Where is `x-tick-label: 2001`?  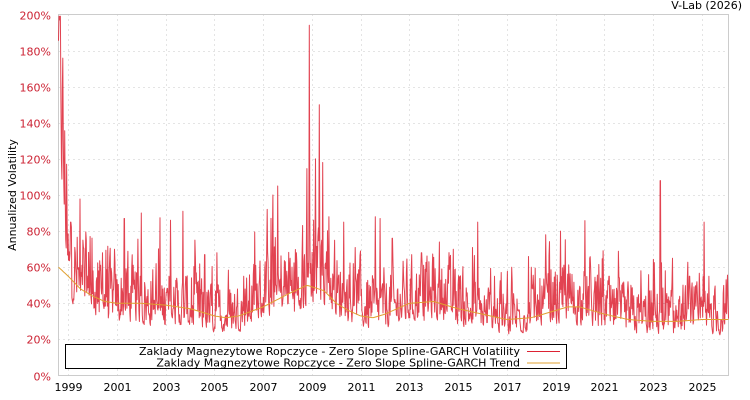
x-tick-label: 2001 is located at coordinates (118, 387).